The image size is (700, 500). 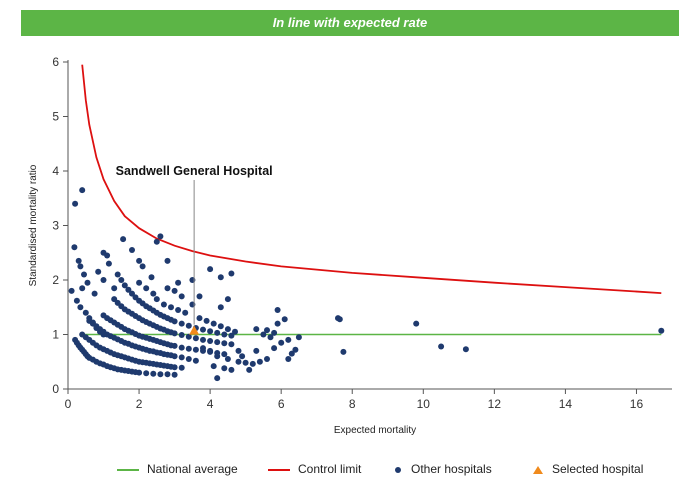 I want to click on x-tick-label: 6, so click(x=281, y=404).